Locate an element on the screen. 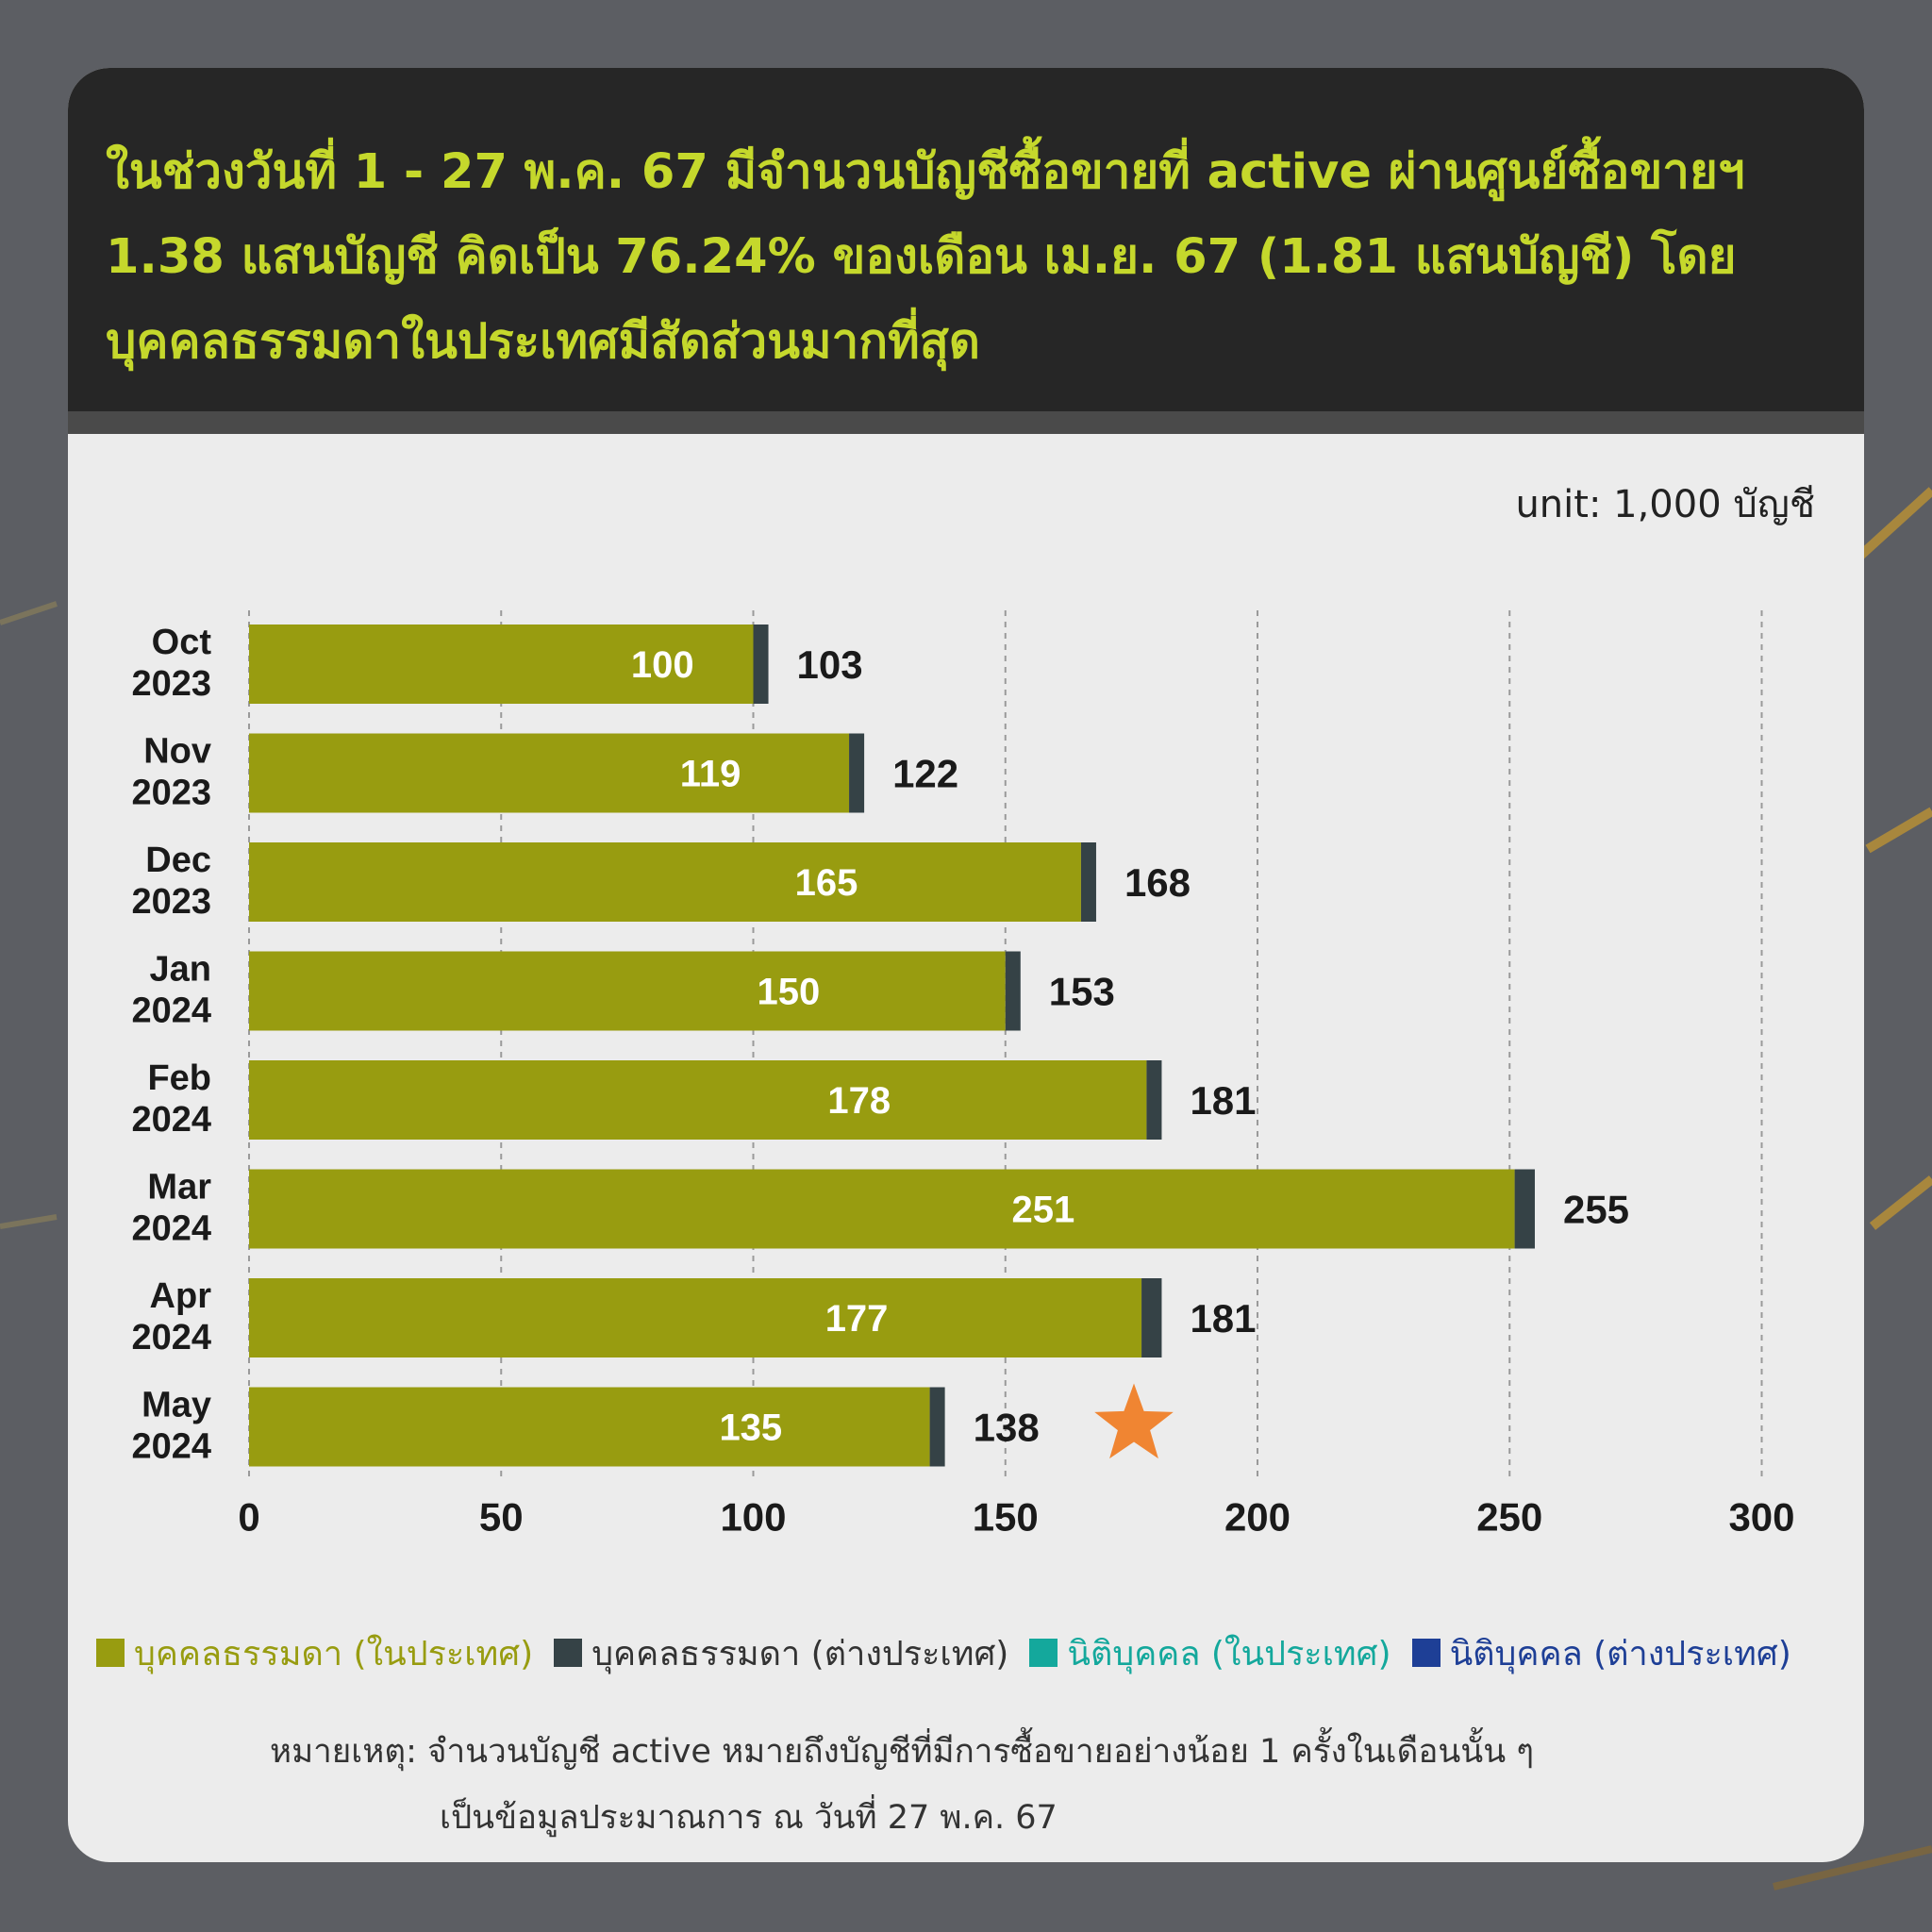 Image resolution: width=1932 pixels, height=1932 pixels. legend-item: บุคคลธรรมดา (ต่างประเทศ) is located at coordinates (781, 1653).